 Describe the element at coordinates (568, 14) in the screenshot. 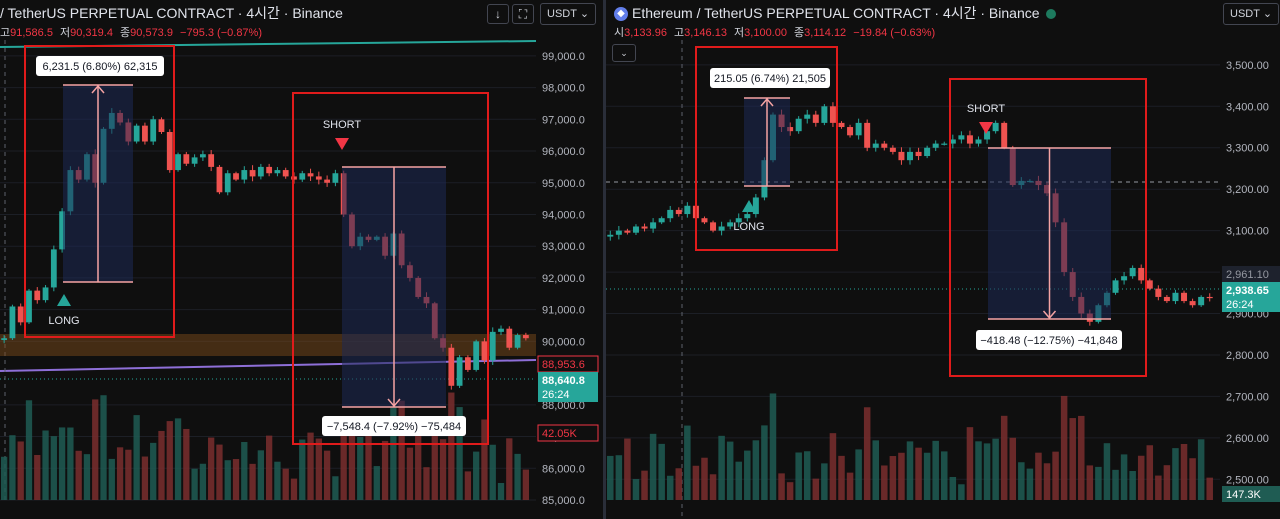

I see `btc-currency-select: USDT ⌄` at that location.